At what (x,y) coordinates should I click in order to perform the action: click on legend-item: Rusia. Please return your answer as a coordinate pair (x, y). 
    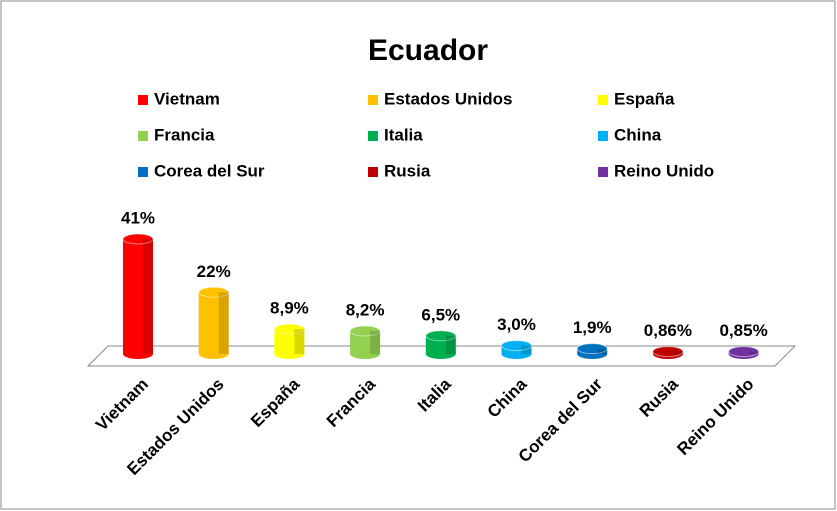
    Looking at the image, I should click on (399, 170).